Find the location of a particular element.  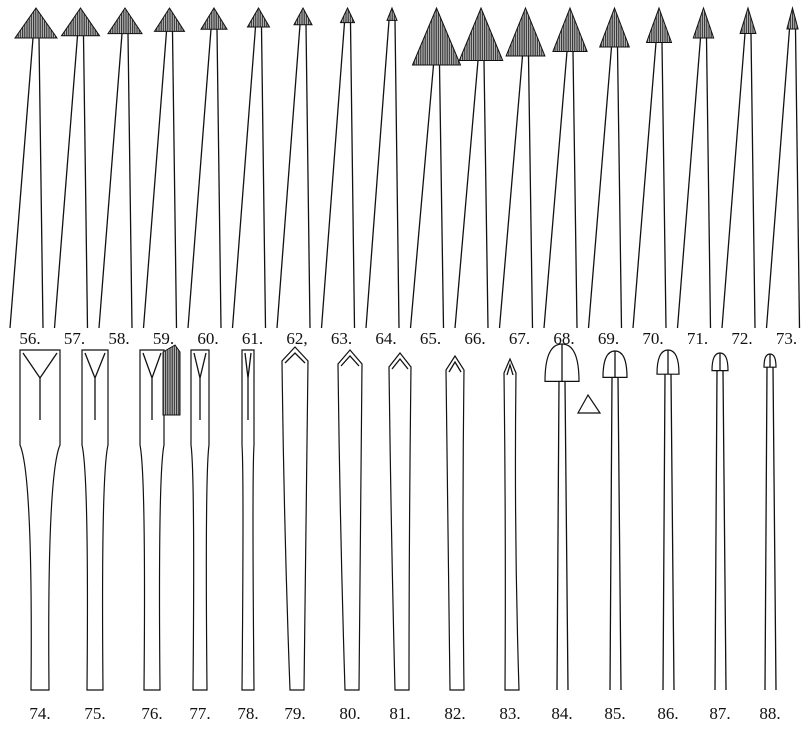

figure-label: 56. is located at coordinates (29, 338).